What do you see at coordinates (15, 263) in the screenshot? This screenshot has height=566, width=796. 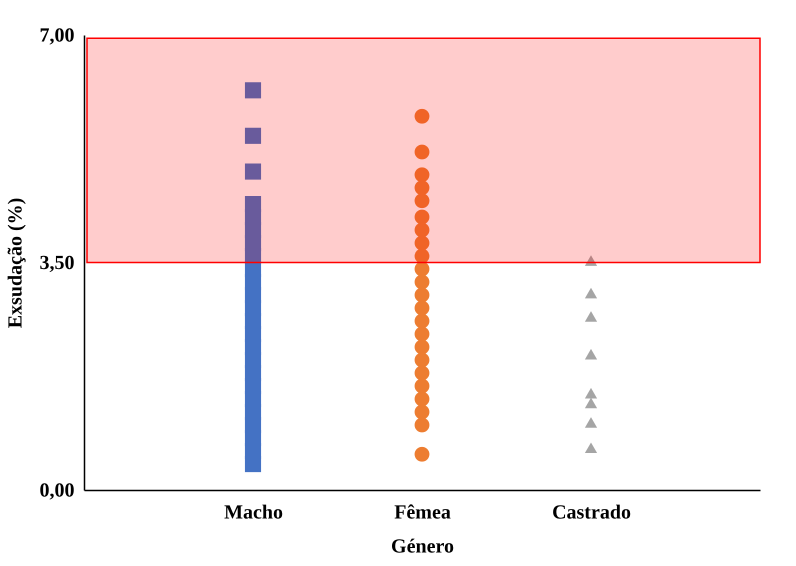 I see `y-axis-title: Exsudação (%)` at bounding box center [15, 263].